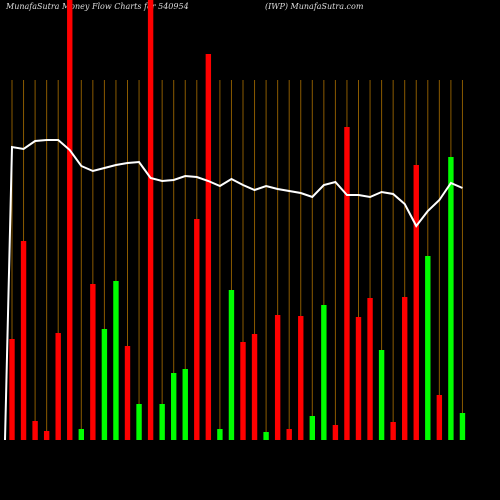  I want to click on chart-title: MunafaSutra Money Flow Charts for 540954, so click(97, 6).